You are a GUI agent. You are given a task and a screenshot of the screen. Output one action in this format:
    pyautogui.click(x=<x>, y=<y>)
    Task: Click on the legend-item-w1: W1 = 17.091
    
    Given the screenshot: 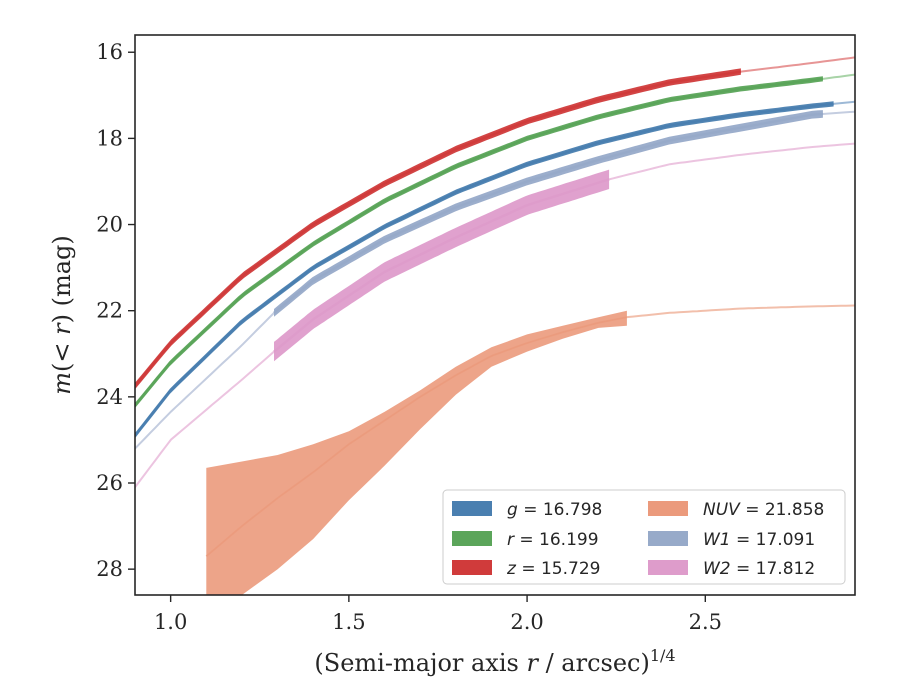 What is the action you would take?
    pyautogui.click(x=731, y=540)
    